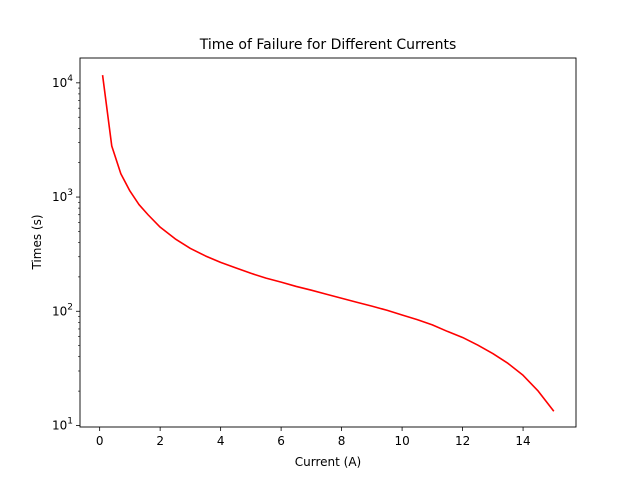  Describe the element at coordinates (328, 45) in the screenshot. I see `chart-title: Time of Failure for Different Currents` at that location.